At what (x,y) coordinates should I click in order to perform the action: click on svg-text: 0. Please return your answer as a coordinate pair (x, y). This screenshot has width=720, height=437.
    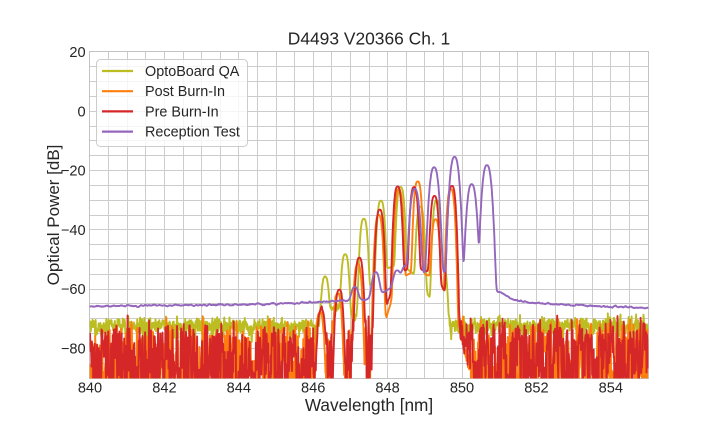
    Looking at the image, I should click on (81, 112).